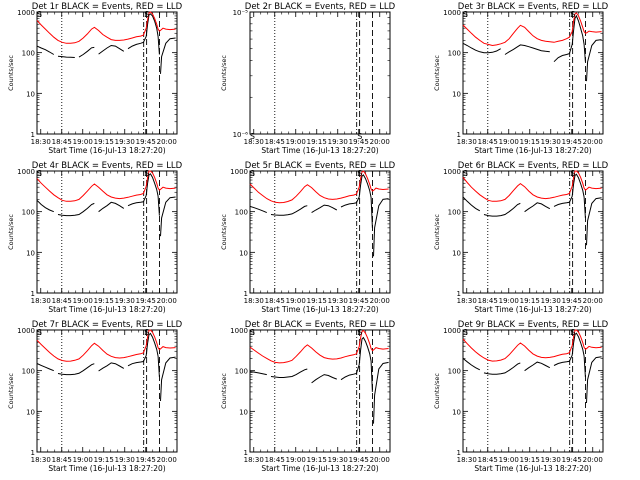  Describe the element at coordinates (320, 166) in the screenshot. I see `panel-title: Det 5r BLACK = Events, RED = LLD` at that location.